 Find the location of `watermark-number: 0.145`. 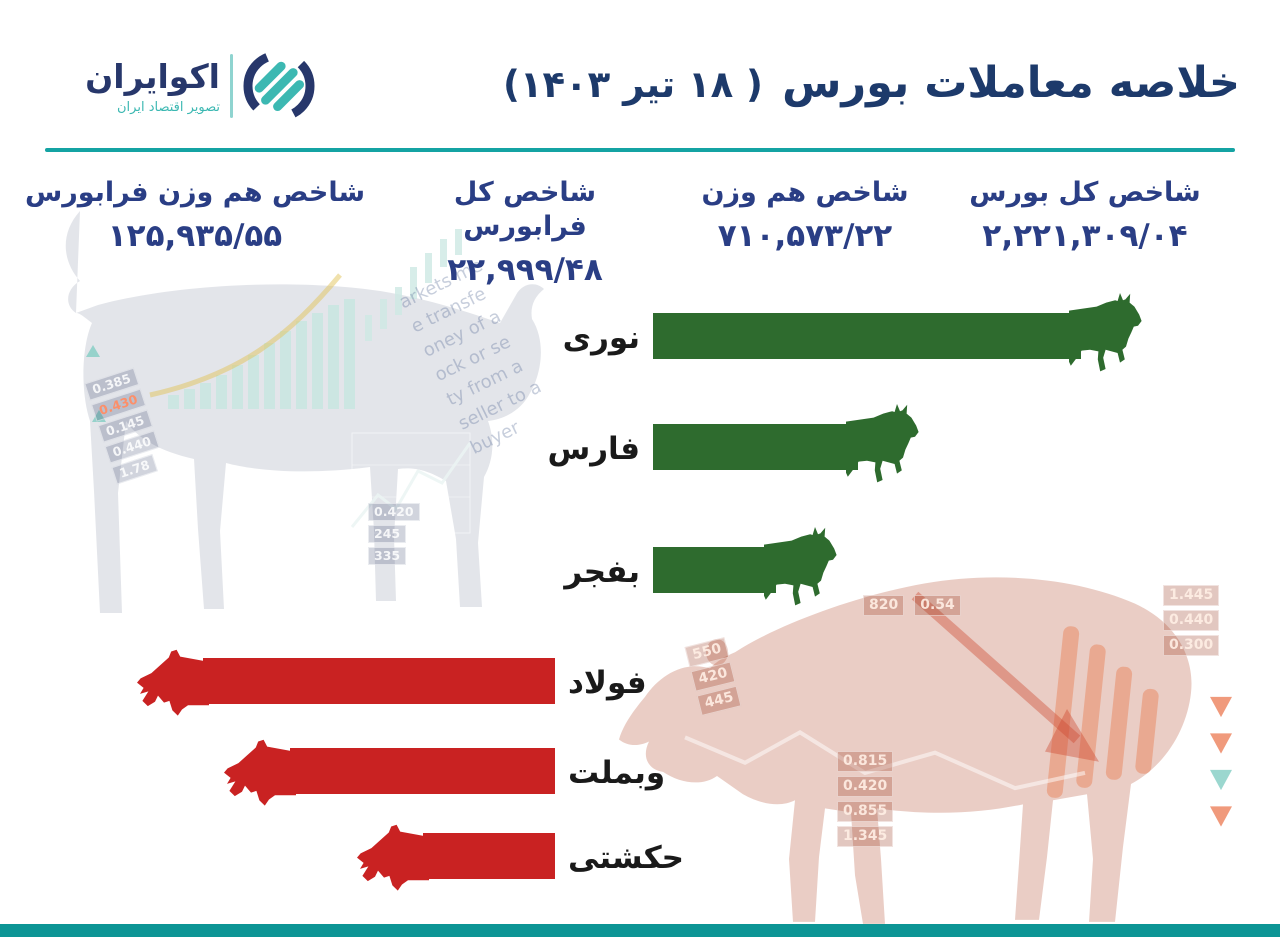

watermark-number: 0.145 is located at coordinates (125, 426).